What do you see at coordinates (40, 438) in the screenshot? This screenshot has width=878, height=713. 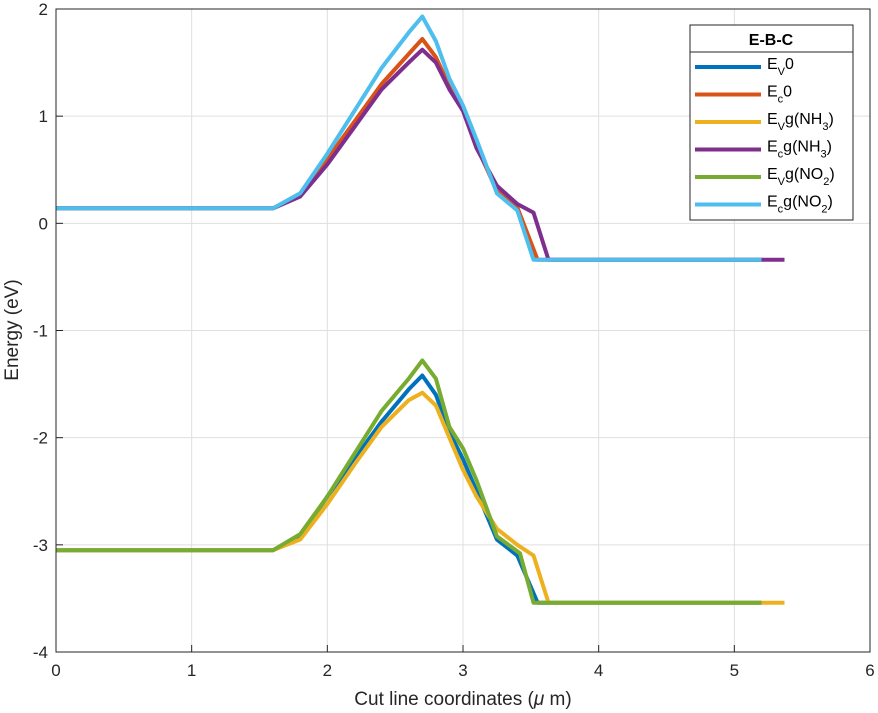 I see `y-tick-label-4: -2` at bounding box center [40, 438].